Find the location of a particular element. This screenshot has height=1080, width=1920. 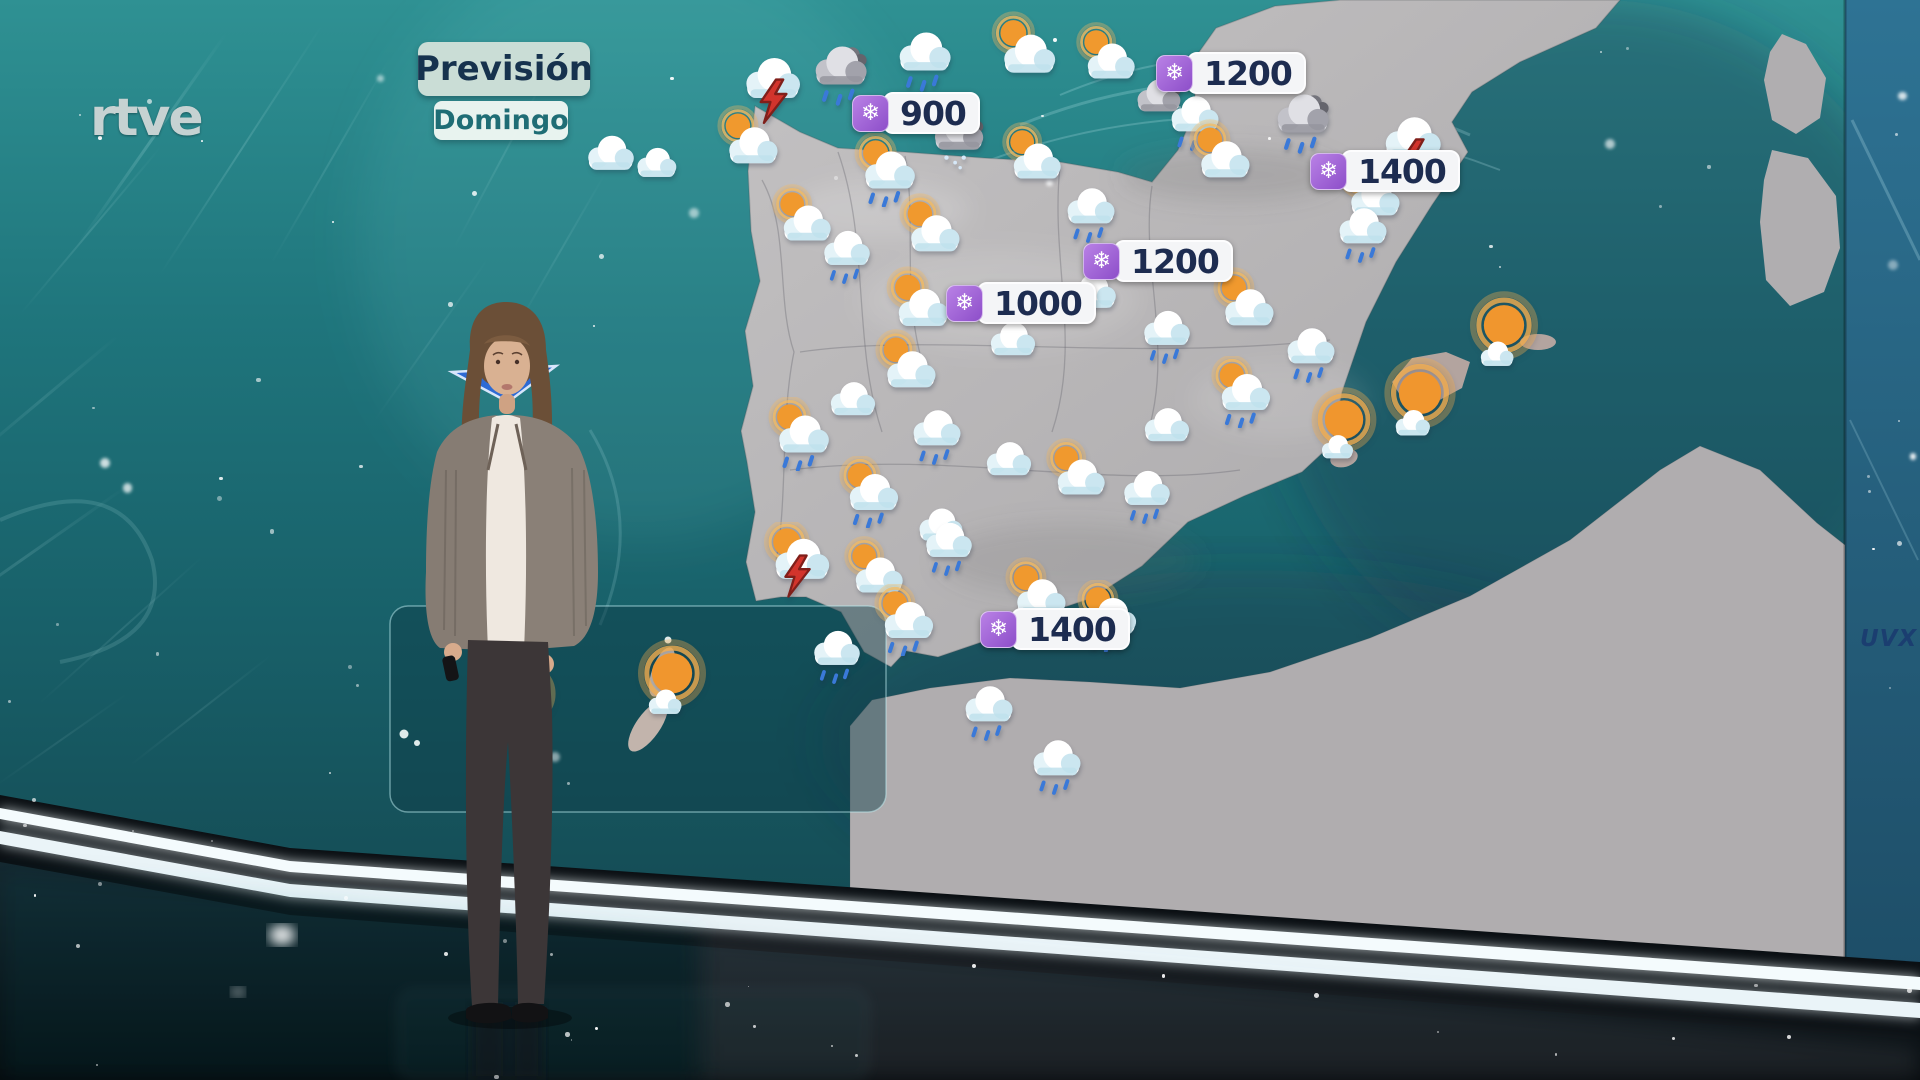

forecast-day: Domingo is located at coordinates (501, 120).